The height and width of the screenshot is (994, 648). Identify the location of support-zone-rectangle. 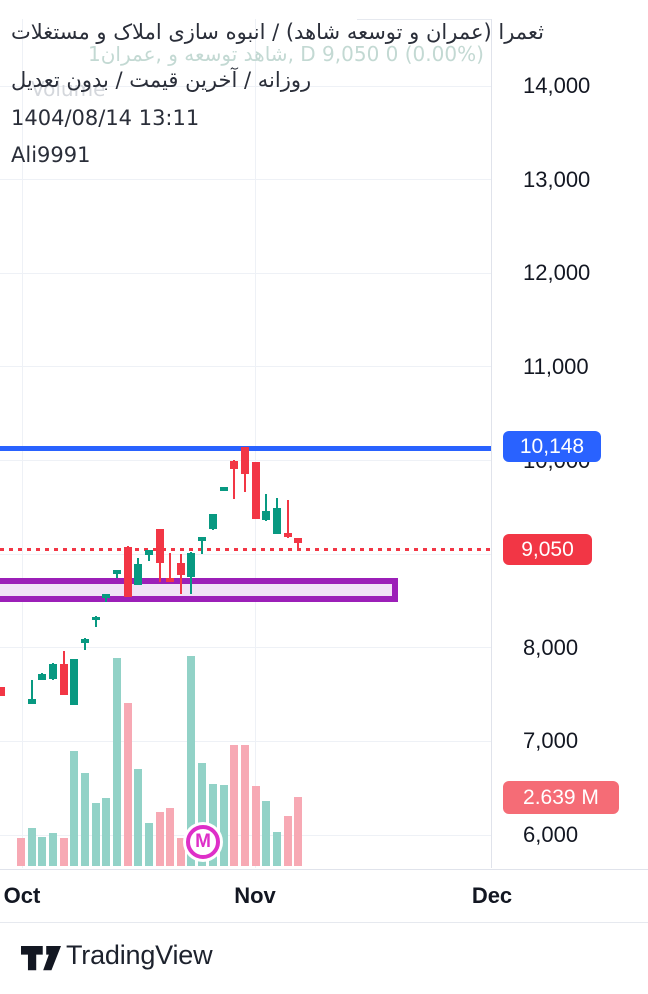
(199, 589).